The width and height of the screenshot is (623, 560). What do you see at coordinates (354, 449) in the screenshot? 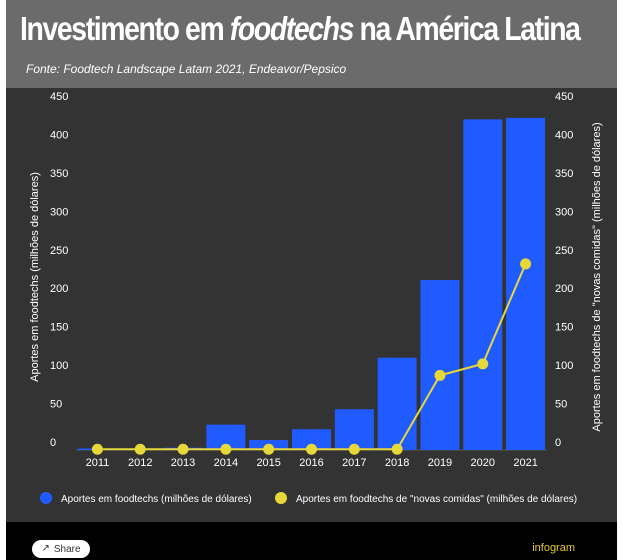
I see `line-point-2017` at bounding box center [354, 449].